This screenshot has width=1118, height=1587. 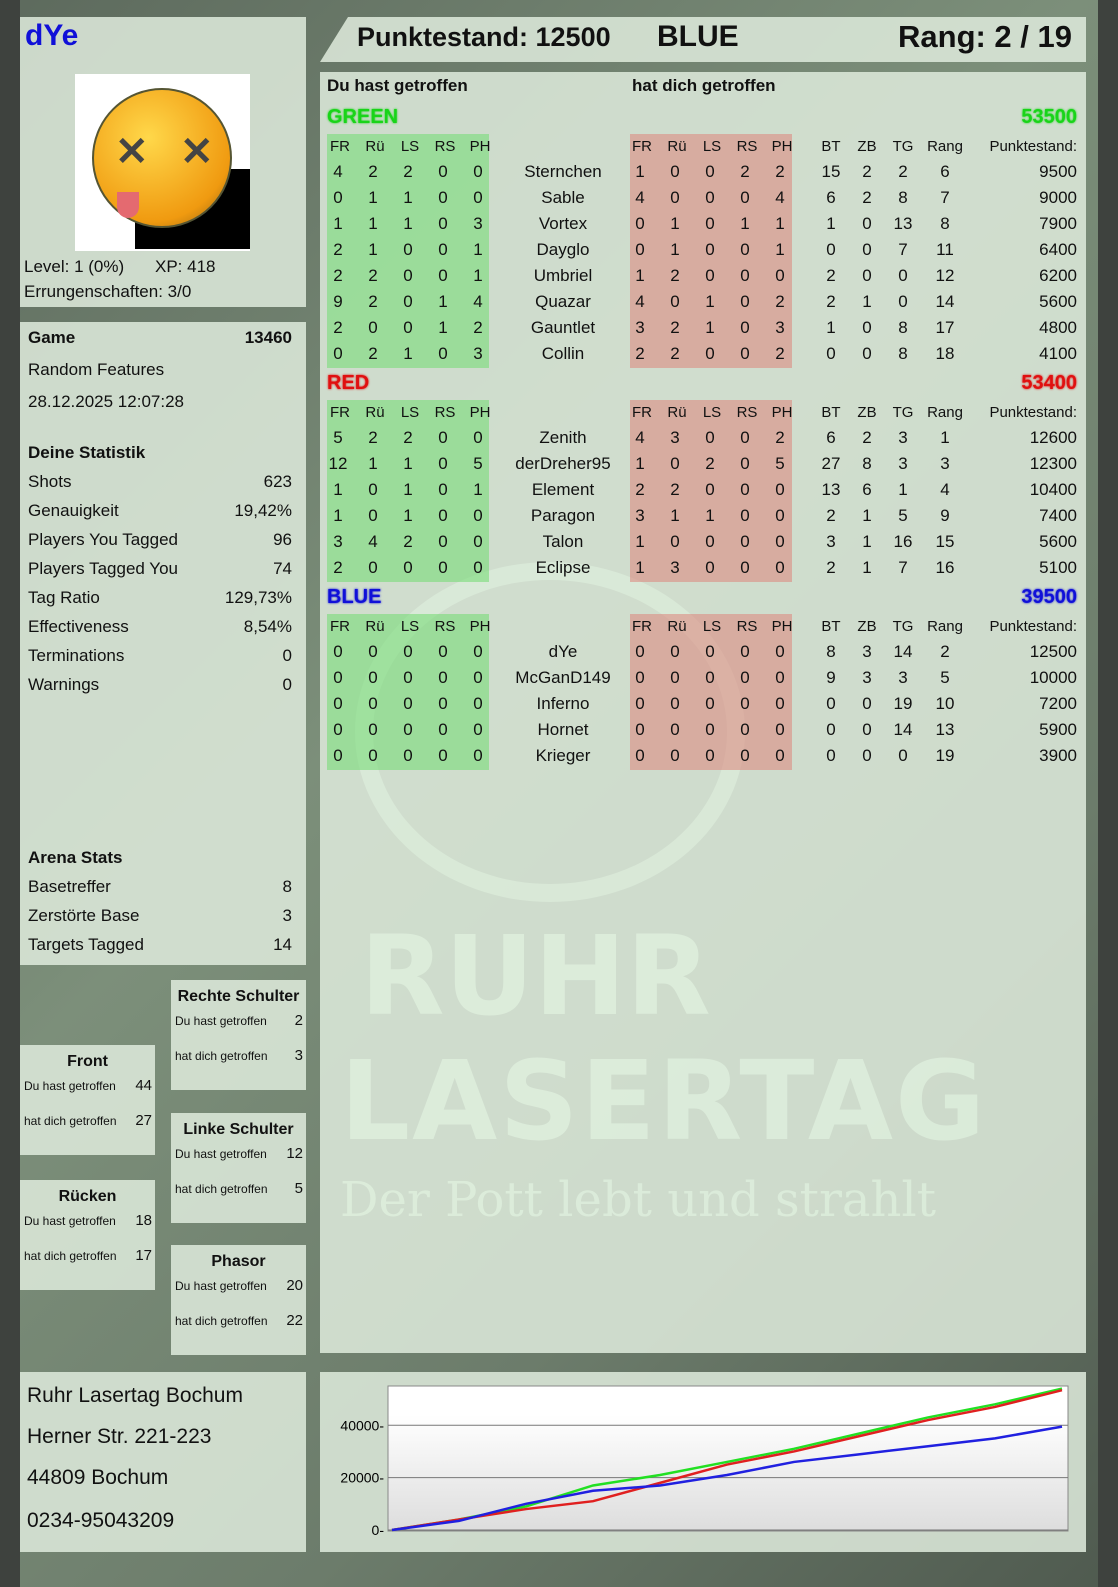 What do you see at coordinates (703, 707) in the screenshot?
I see `player-row: 0 0 0 0 0 Inferno 0 0 0 0 0 0 0 19 10 7200` at bounding box center [703, 707].